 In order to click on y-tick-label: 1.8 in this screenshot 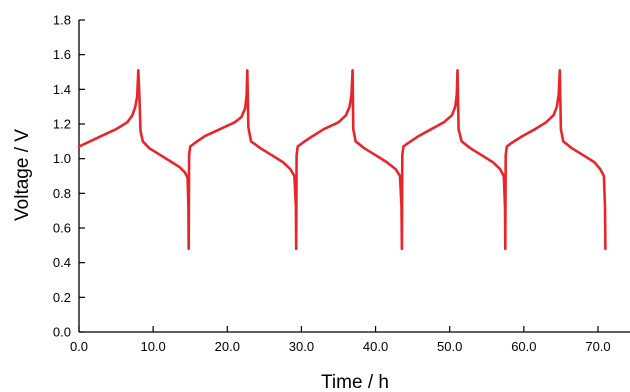, I will do `click(62, 20)`.